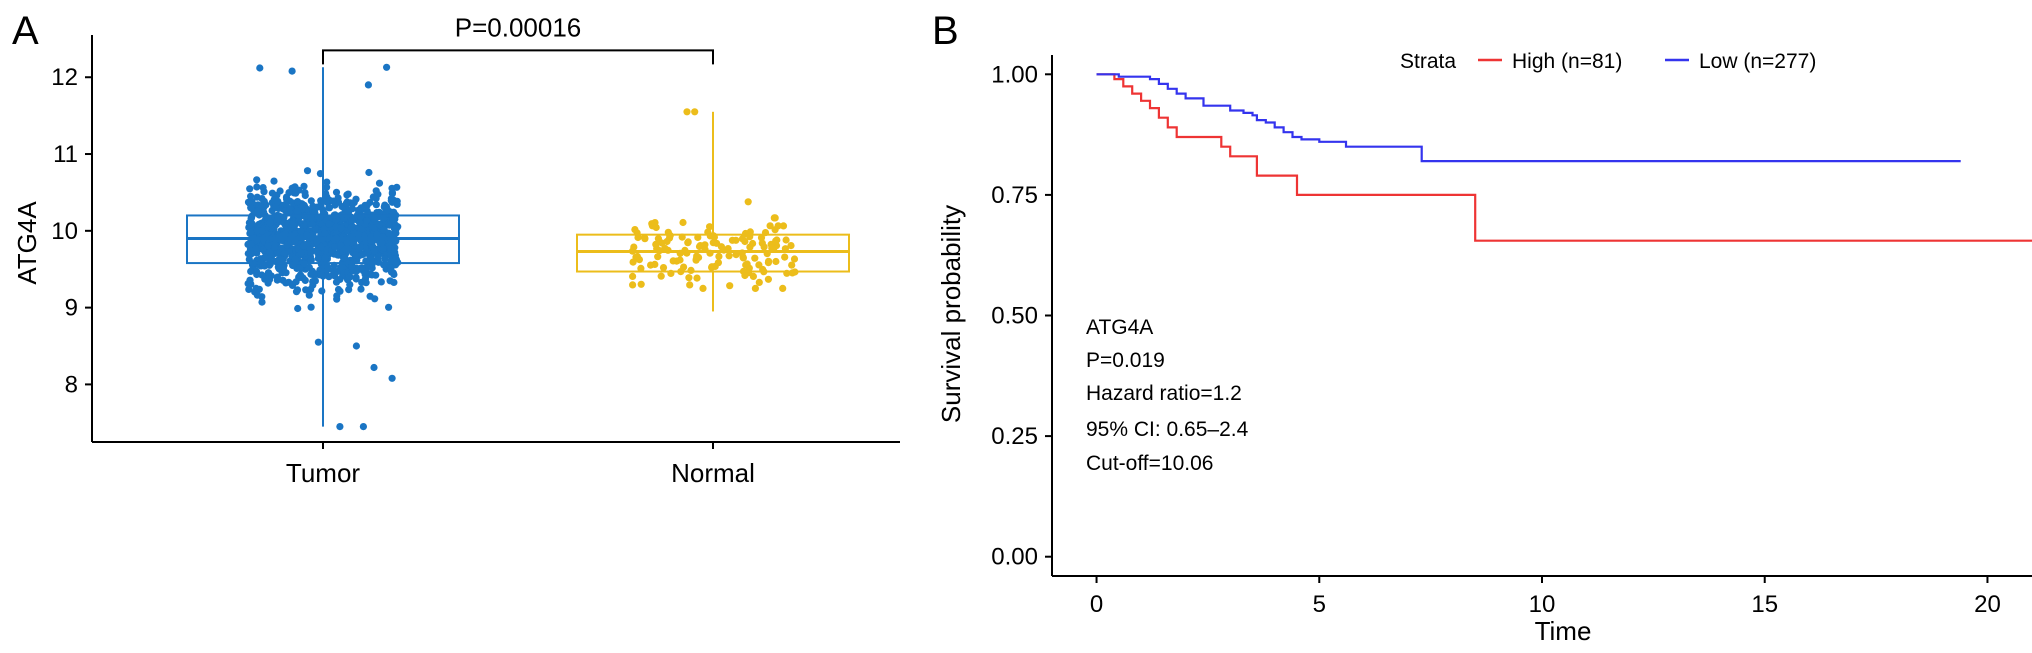 The width and height of the screenshot is (2032, 653). I want to click on b-y-tick-label: 0.50, so click(1014, 316).